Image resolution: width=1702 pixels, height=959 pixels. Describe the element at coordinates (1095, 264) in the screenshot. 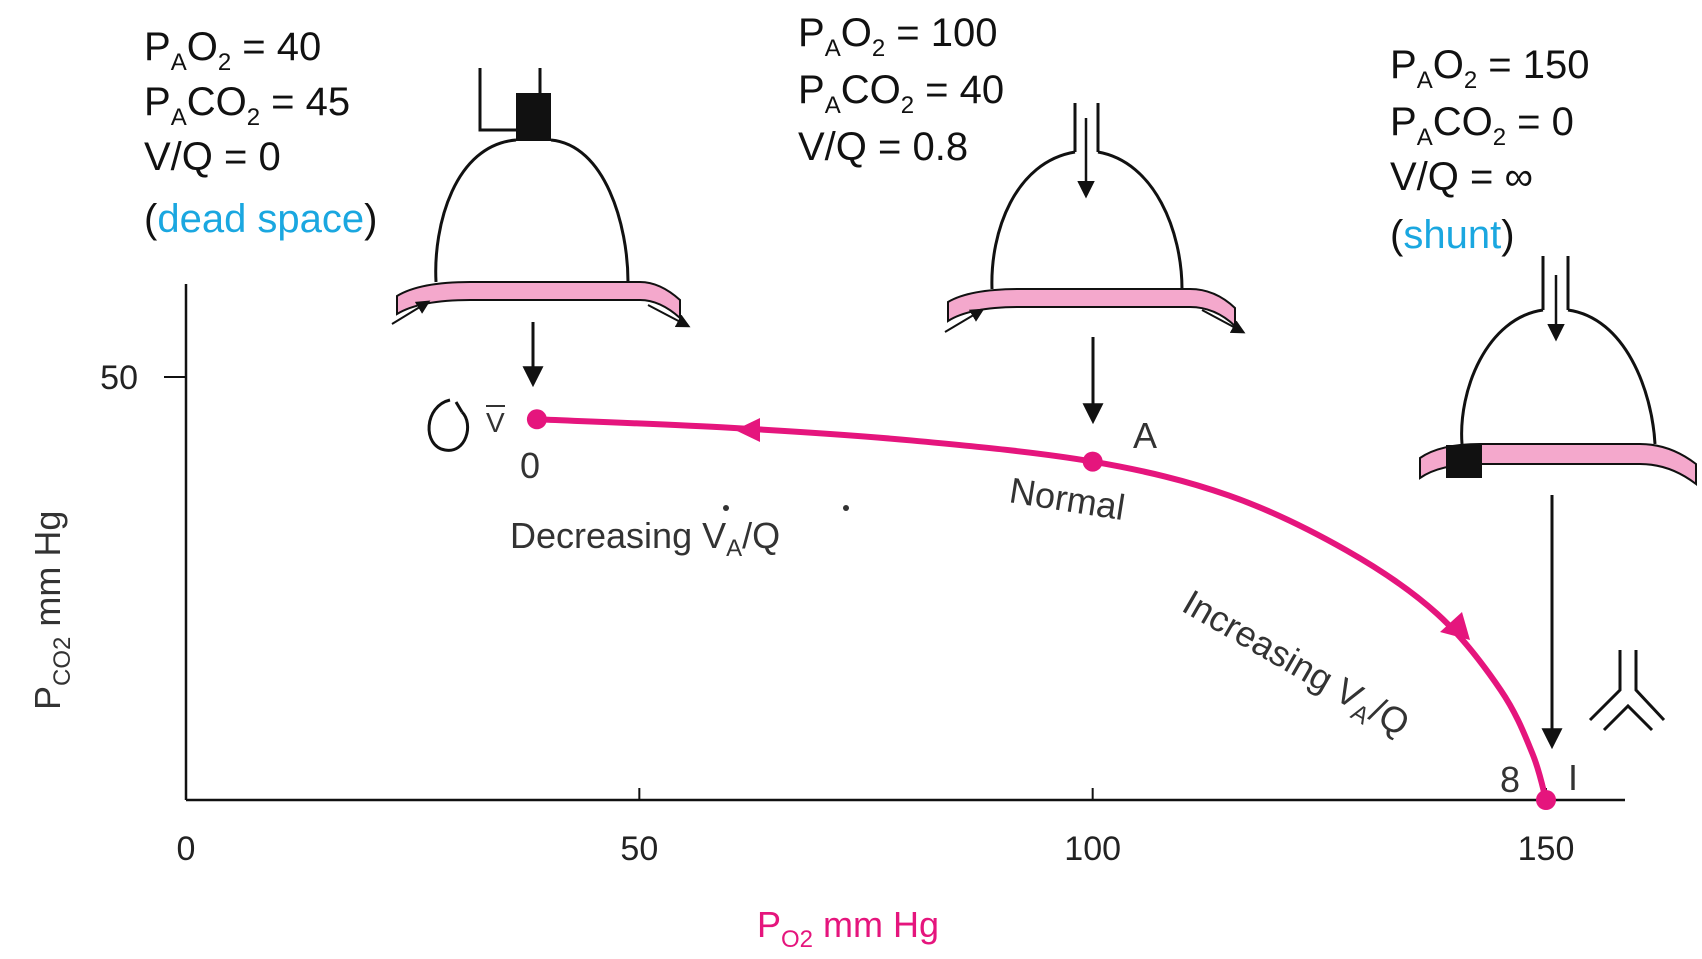

I see `alveolus-normal-icon` at that location.